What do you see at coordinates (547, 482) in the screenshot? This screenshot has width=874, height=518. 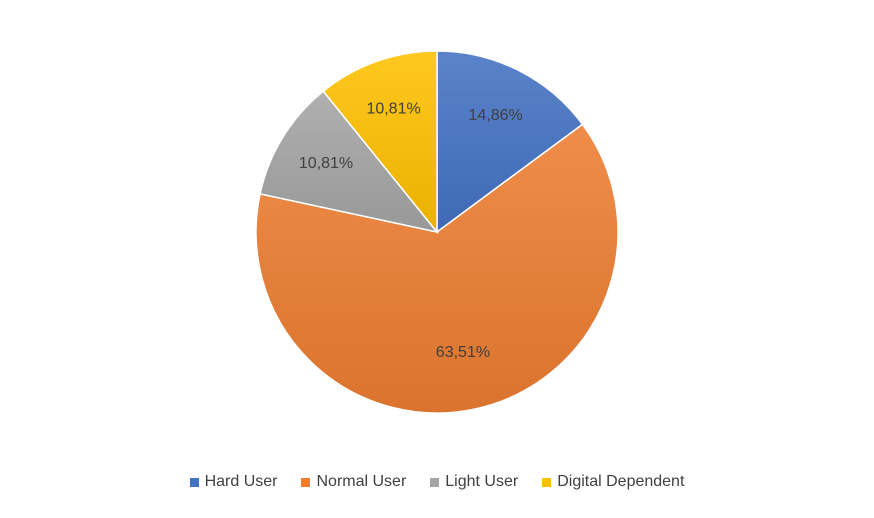 I see `legend-swatch-digital-dependent` at bounding box center [547, 482].